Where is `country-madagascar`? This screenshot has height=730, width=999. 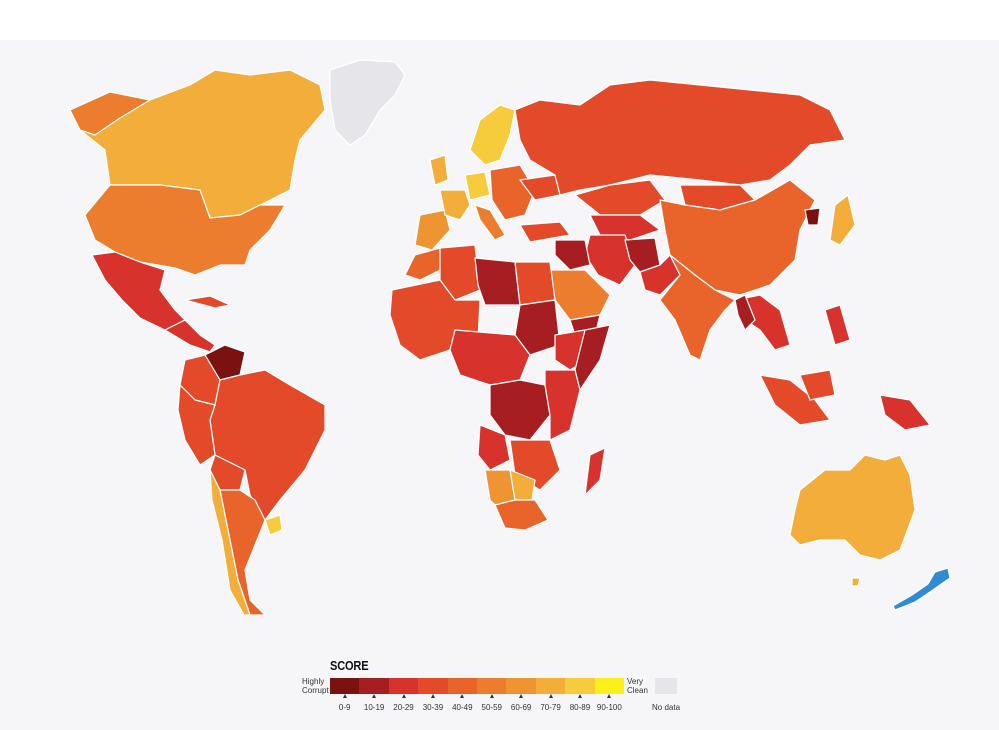
country-madagascar is located at coordinates (595, 471).